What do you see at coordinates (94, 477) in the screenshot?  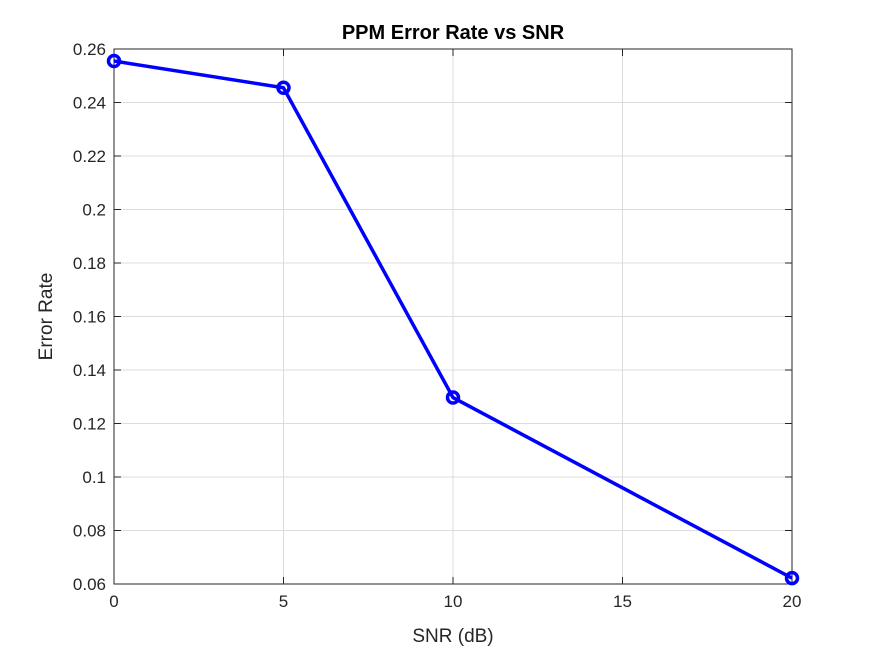 I see `y-tick-label: 0.1` at bounding box center [94, 477].